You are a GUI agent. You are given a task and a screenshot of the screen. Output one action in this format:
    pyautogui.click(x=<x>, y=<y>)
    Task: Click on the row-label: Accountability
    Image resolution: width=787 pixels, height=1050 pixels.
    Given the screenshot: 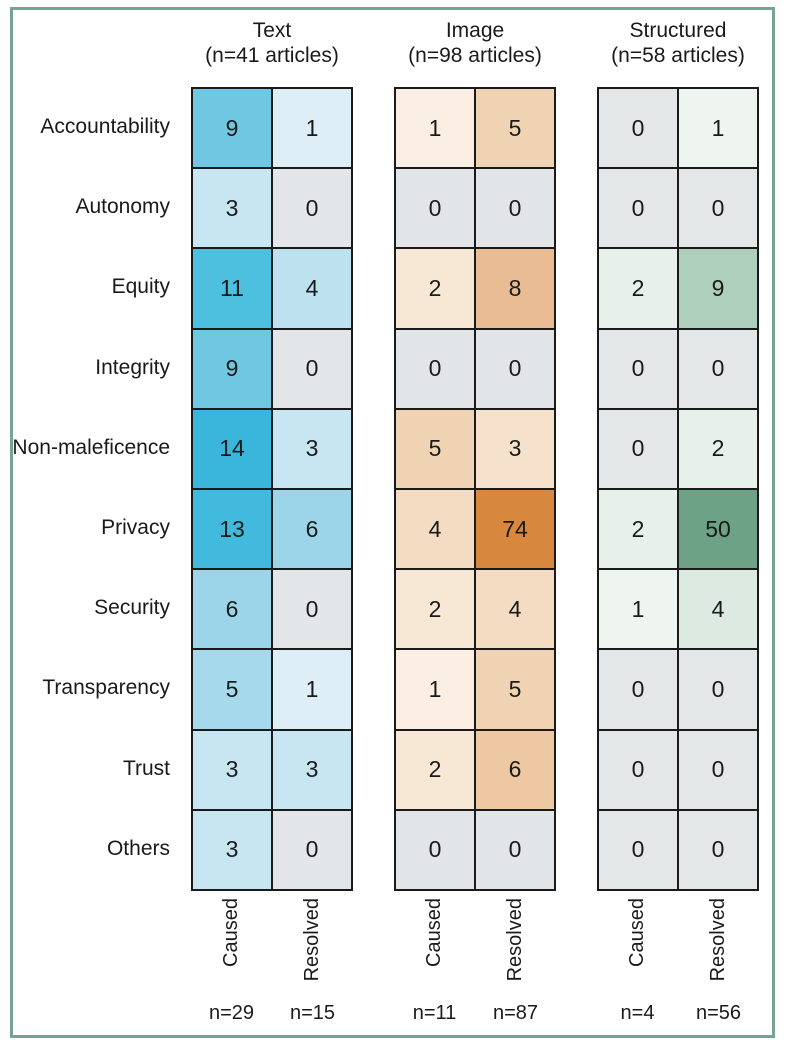 What is the action you would take?
    pyautogui.click(x=105, y=127)
    